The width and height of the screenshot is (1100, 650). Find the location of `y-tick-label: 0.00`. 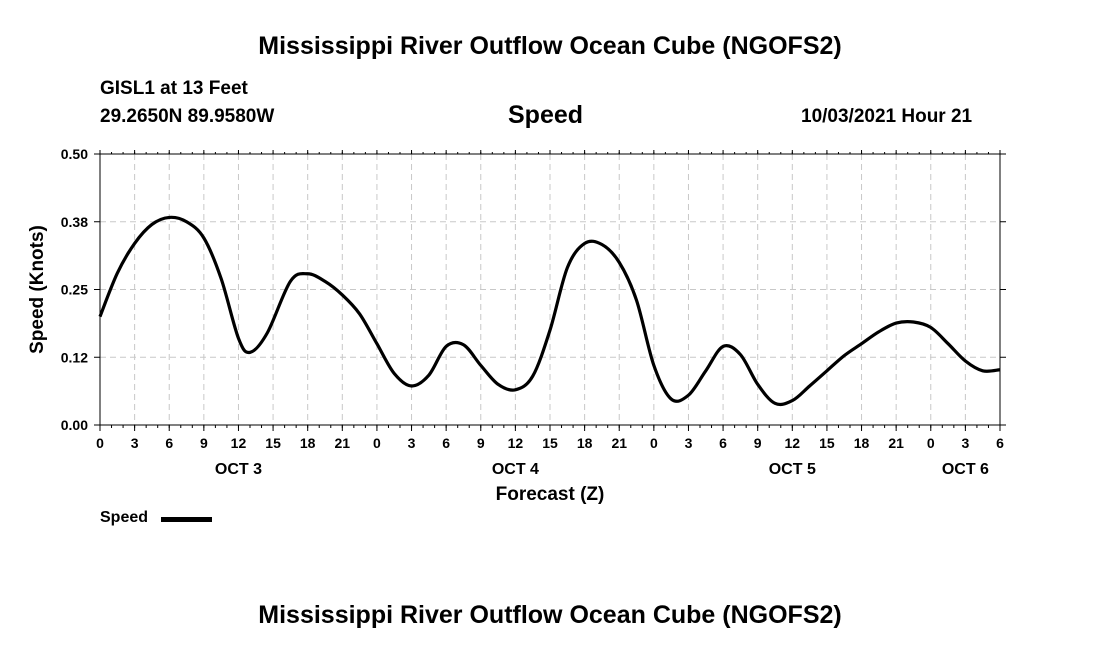

y-tick-label: 0.00 is located at coordinates (74, 425).